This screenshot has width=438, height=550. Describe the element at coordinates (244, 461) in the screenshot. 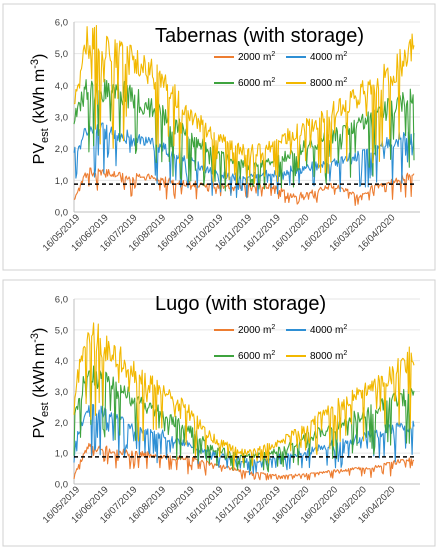

I see `series-line-2000-m2` at that location.